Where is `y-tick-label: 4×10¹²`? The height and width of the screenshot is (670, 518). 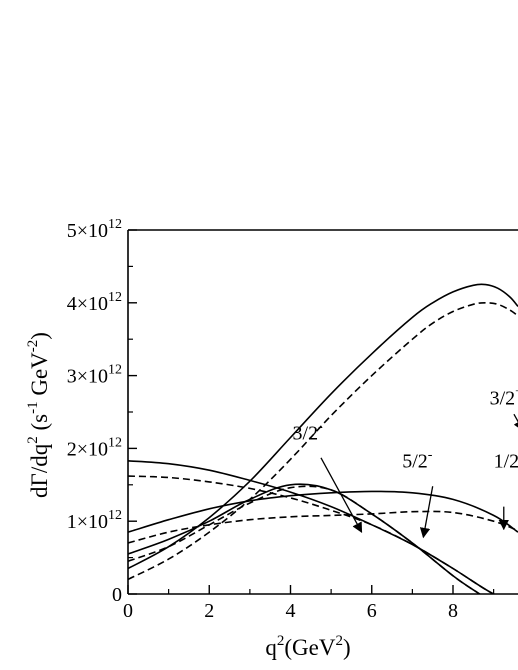 y-tick-label: 4×10¹² is located at coordinates (94, 302).